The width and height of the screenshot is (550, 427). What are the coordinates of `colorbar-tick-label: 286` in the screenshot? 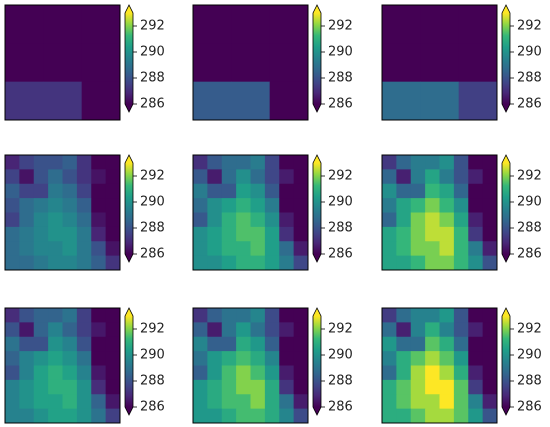 It's located at (340, 254).